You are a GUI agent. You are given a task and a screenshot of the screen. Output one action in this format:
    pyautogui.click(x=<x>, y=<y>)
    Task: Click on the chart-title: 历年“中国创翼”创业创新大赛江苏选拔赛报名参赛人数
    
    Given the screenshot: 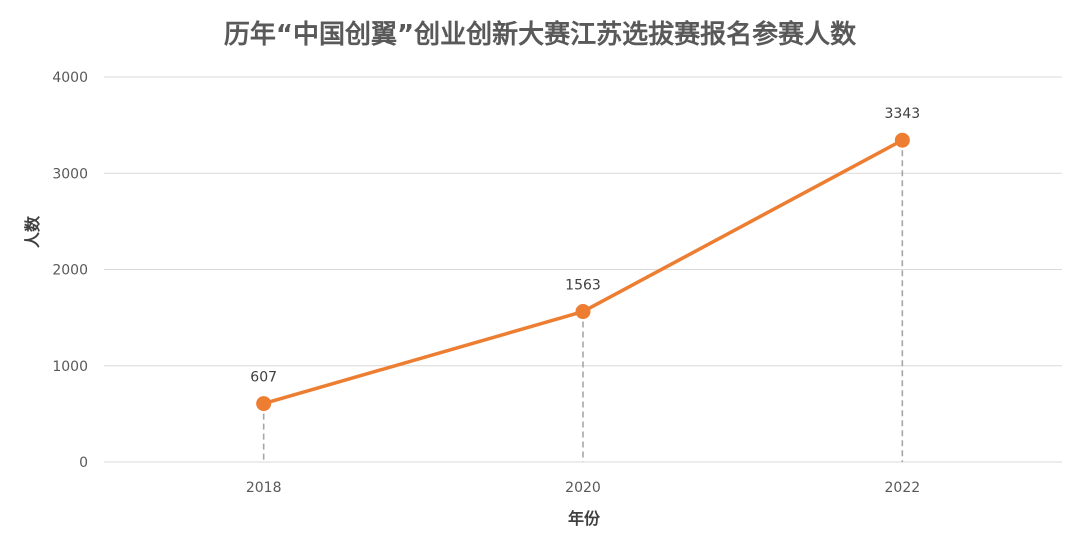 What is the action you would take?
    pyautogui.click(x=540, y=35)
    